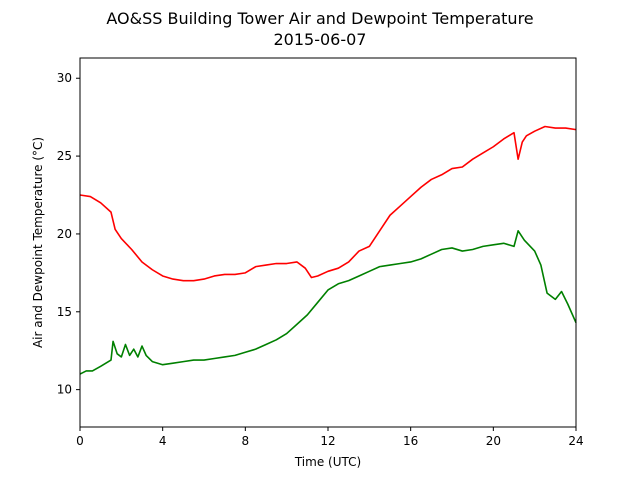  What do you see at coordinates (64, 156) in the screenshot?
I see `y-tick-label: 25` at bounding box center [64, 156].